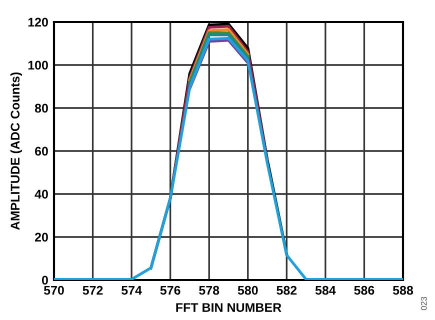 Image resolution: width=435 pixels, height=320 pixels. I want to click on x-axis-title: FFT BIN NUMBER, so click(229, 307).